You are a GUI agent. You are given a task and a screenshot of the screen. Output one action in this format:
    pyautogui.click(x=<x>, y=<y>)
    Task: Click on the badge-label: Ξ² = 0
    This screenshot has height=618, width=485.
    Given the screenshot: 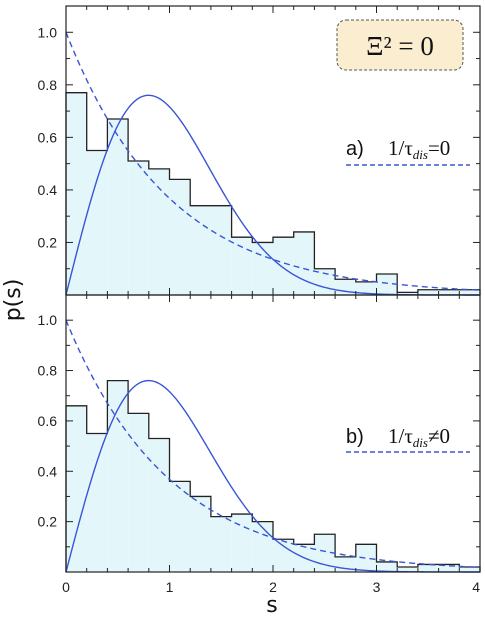 What is the action you would take?
    pyautogui.click(x=400, y=46)
    